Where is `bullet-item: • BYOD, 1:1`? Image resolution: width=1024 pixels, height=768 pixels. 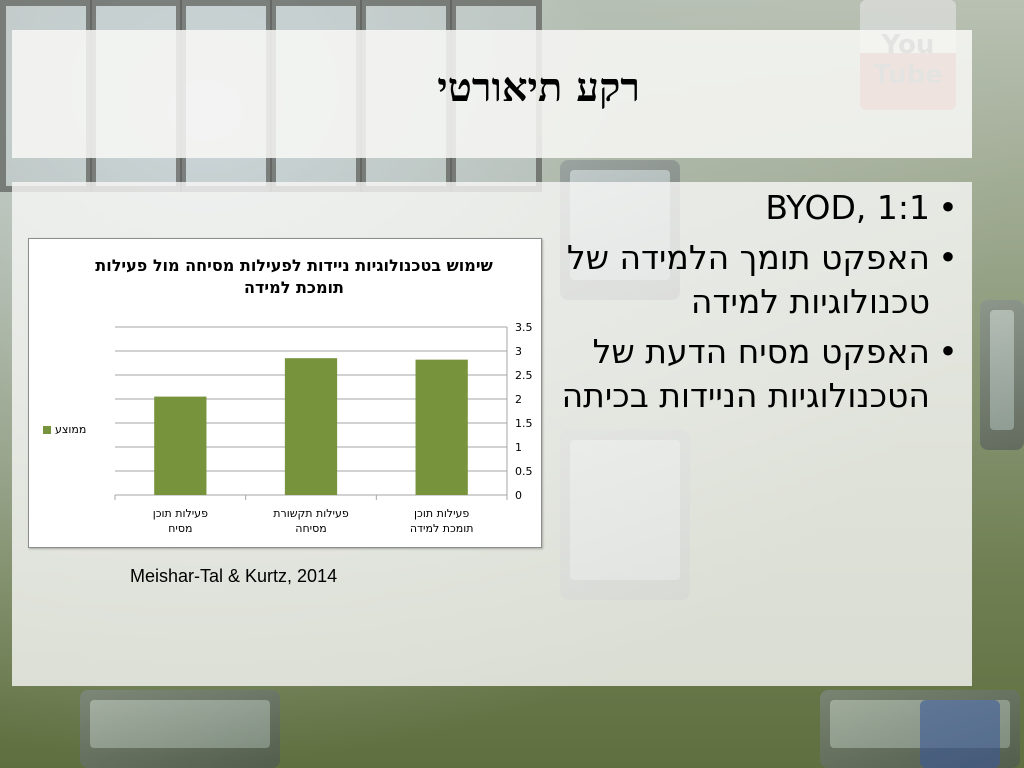 bullet-item: • BYOD, 1:1 is located at coordinates (760, 208).